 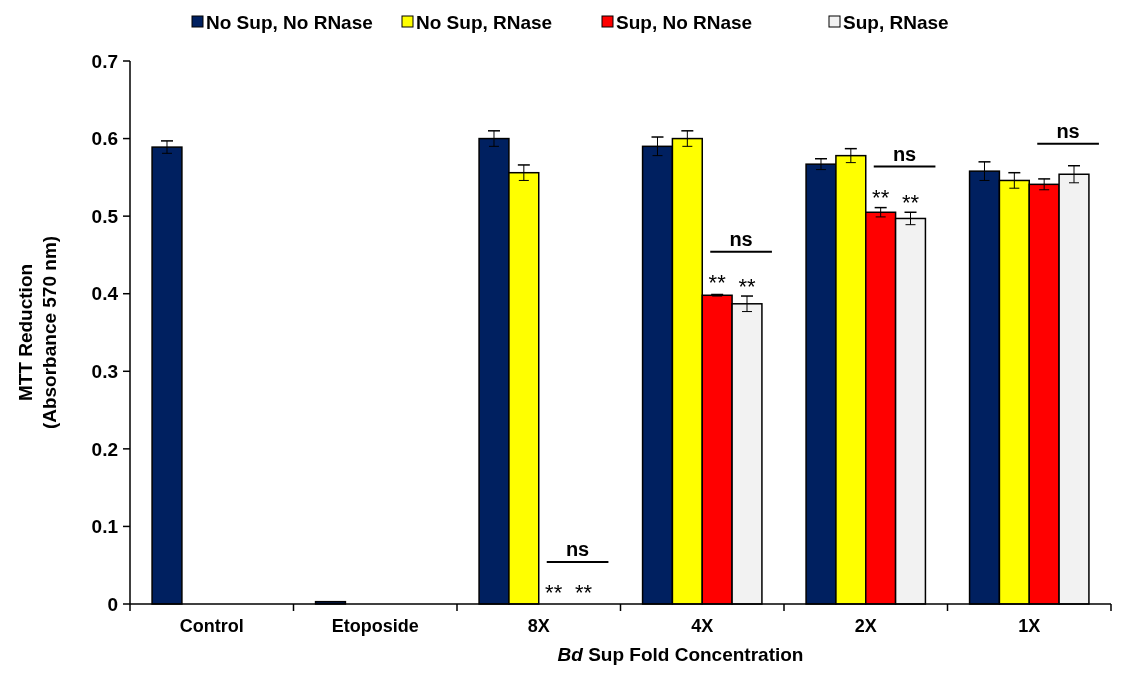 What do you see at coordinates (105, 294) in the screenshot?
I see `y-tick-label: 0.4` at bounding box center [105, 294].